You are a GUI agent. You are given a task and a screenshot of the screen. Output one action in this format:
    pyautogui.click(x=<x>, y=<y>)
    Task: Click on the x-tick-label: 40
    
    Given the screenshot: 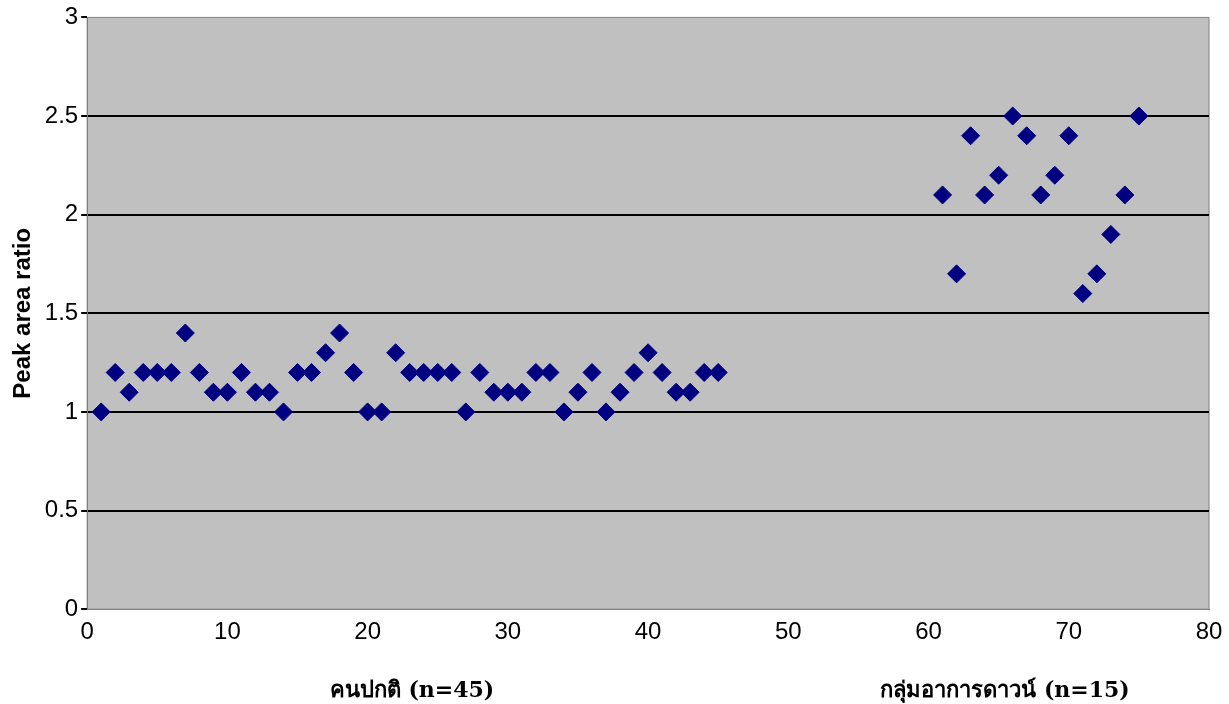 What is the action you would take?
    pyautogui.click(x=648, y=631)
    